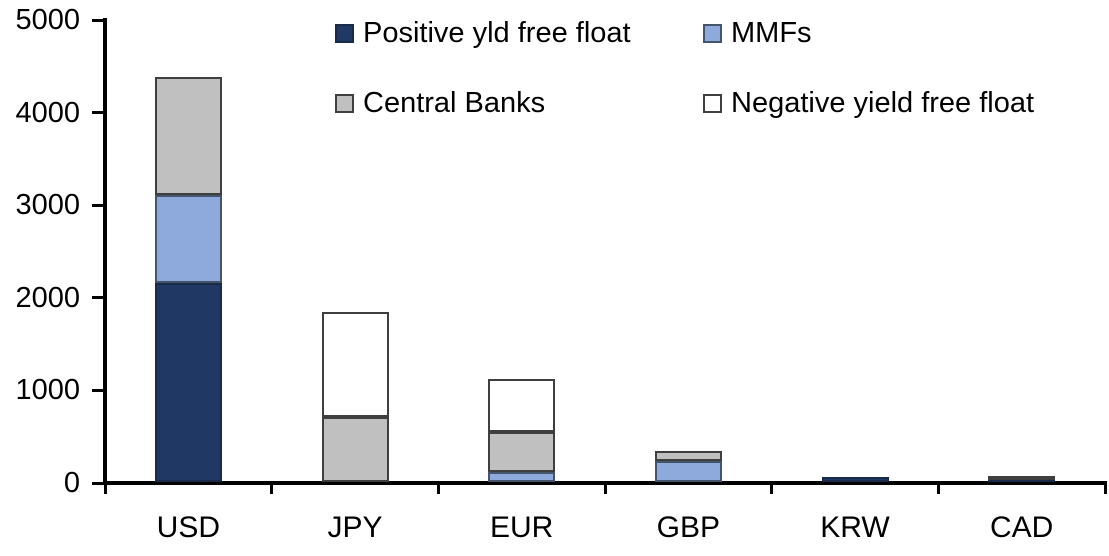  What do you see at coordinates (355, 527) in the screenshot?
I see `x-axis-category-label: JPY` at bounding box center [355, 527].